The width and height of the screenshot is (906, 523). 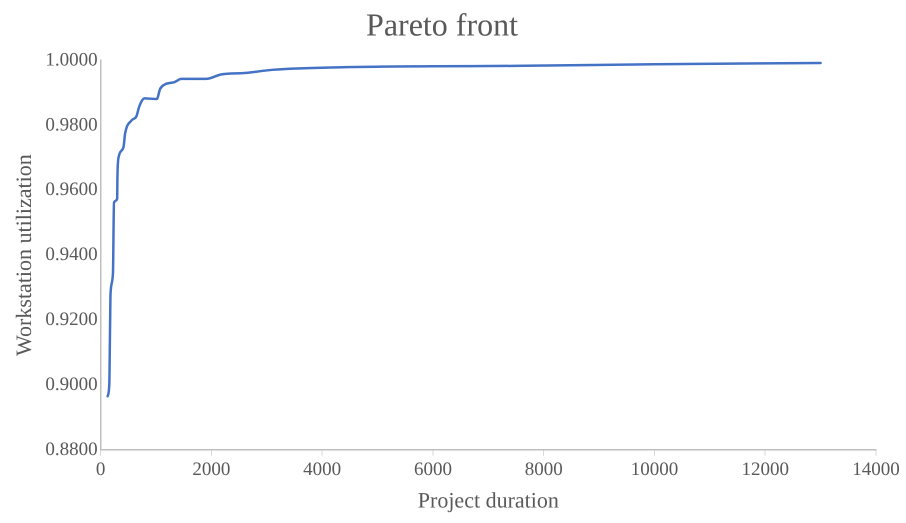 I want to click on x-tick-label: 4000, so click(x=322, y=469).